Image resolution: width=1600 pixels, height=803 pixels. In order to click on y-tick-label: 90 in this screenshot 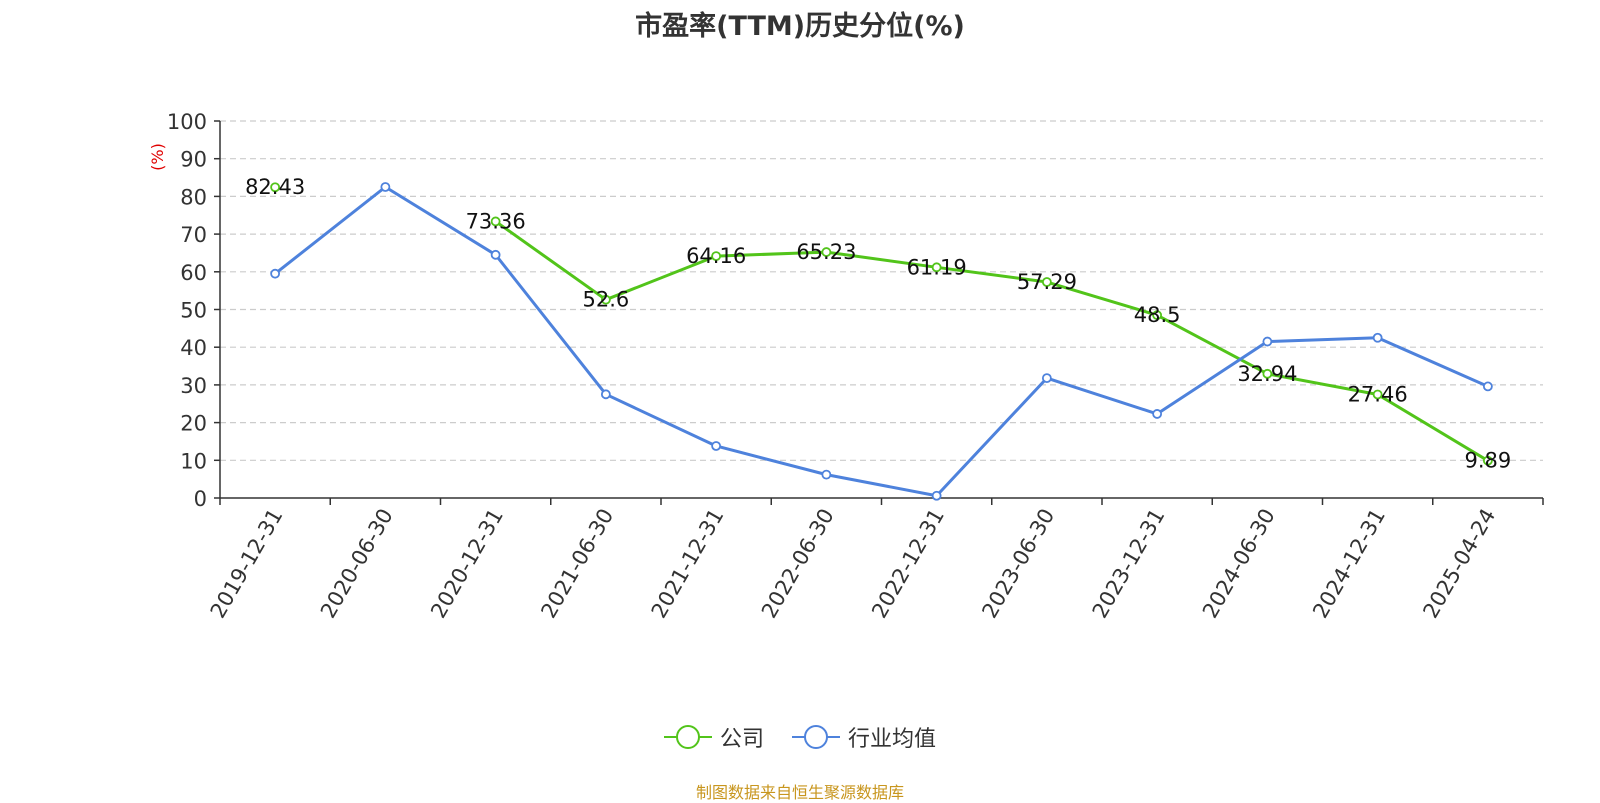, I will do `click(193, 160)`.